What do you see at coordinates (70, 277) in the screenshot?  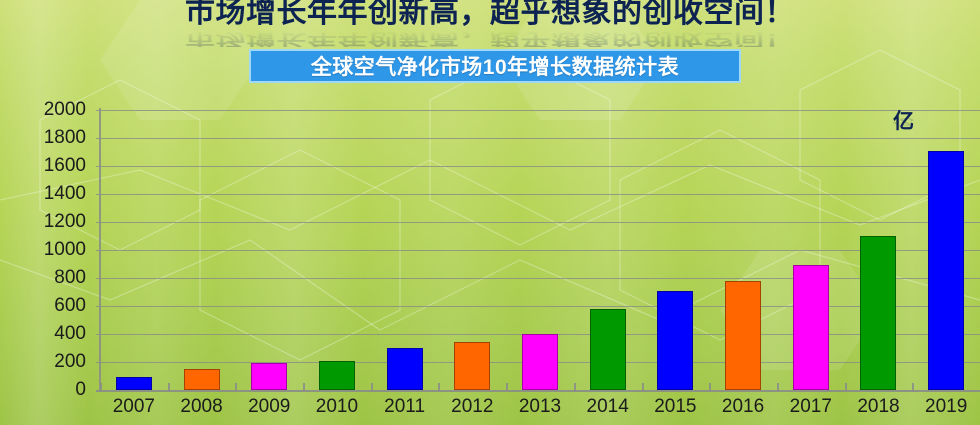 I see `y-axis-tick-label: 800` at bounding box center [70, 277].